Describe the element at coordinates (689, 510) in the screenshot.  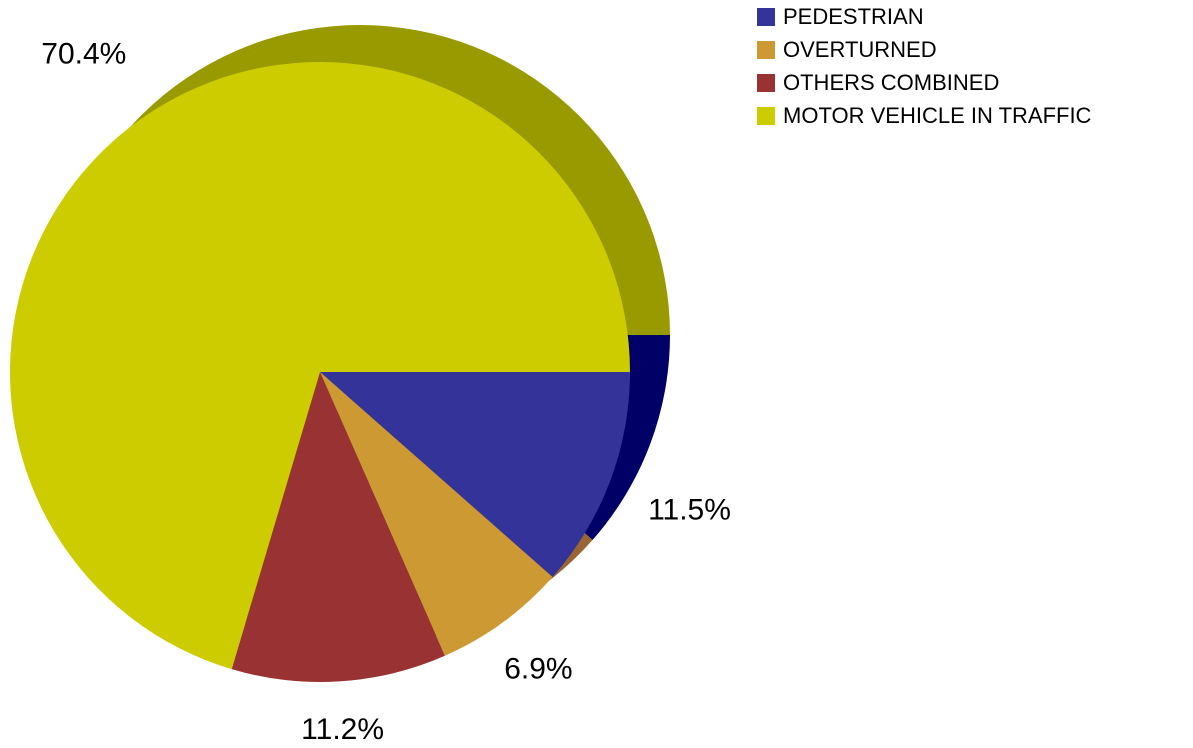
I see `value-label: 11.5%` at that location.